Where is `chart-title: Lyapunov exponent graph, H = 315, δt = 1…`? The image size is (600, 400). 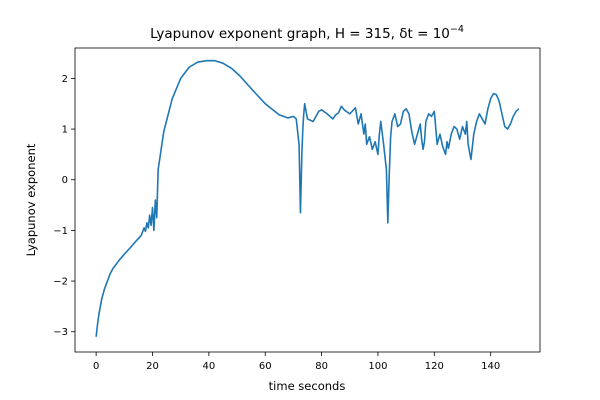
chart-title: Lyapunov exponent graph, H = 315, δt = 1… is located at coordinates (307, 33).